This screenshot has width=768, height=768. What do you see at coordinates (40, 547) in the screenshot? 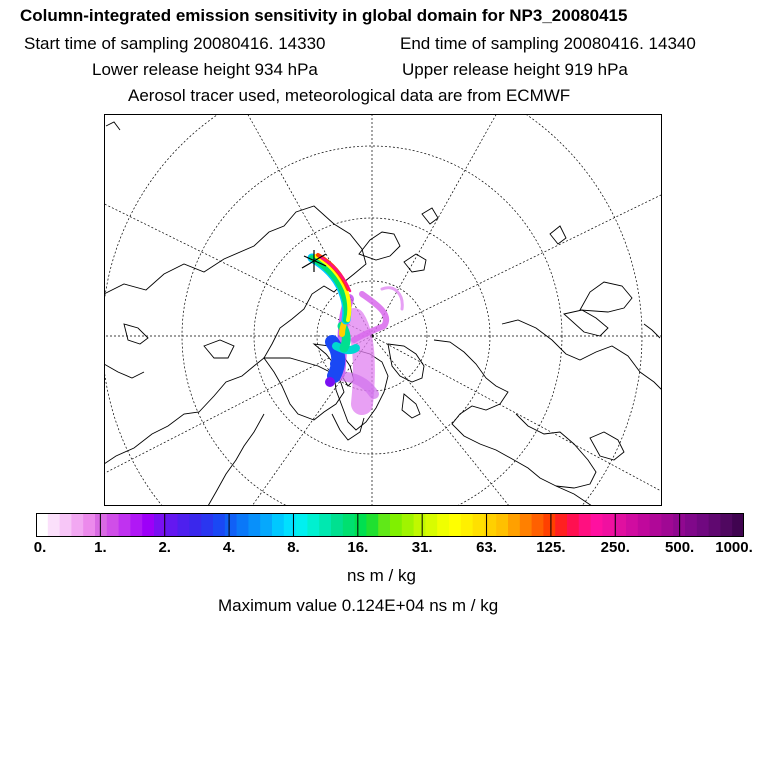
I see `colorbar-tick-label: 0.` at bounding box center [40, 547].